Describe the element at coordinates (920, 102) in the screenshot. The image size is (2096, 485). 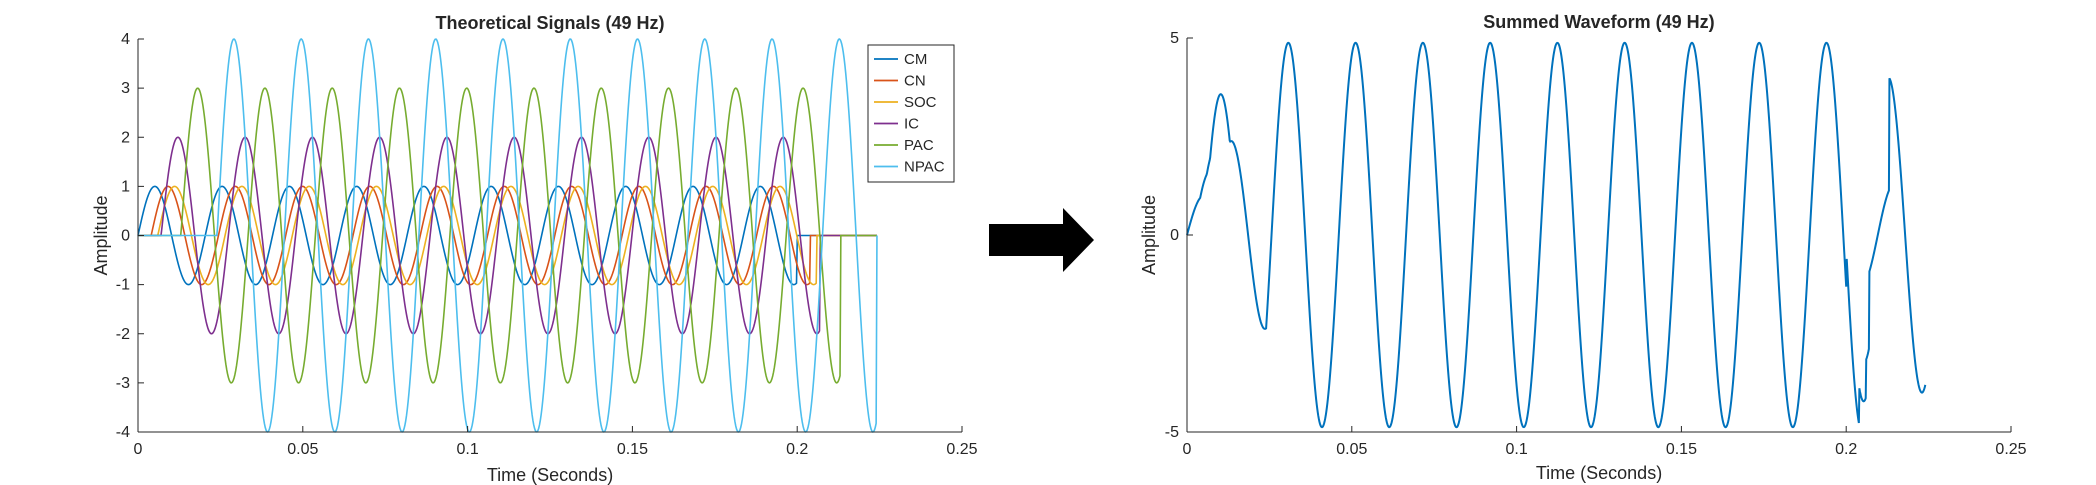
I see `legend-entry: SOC` at that location.